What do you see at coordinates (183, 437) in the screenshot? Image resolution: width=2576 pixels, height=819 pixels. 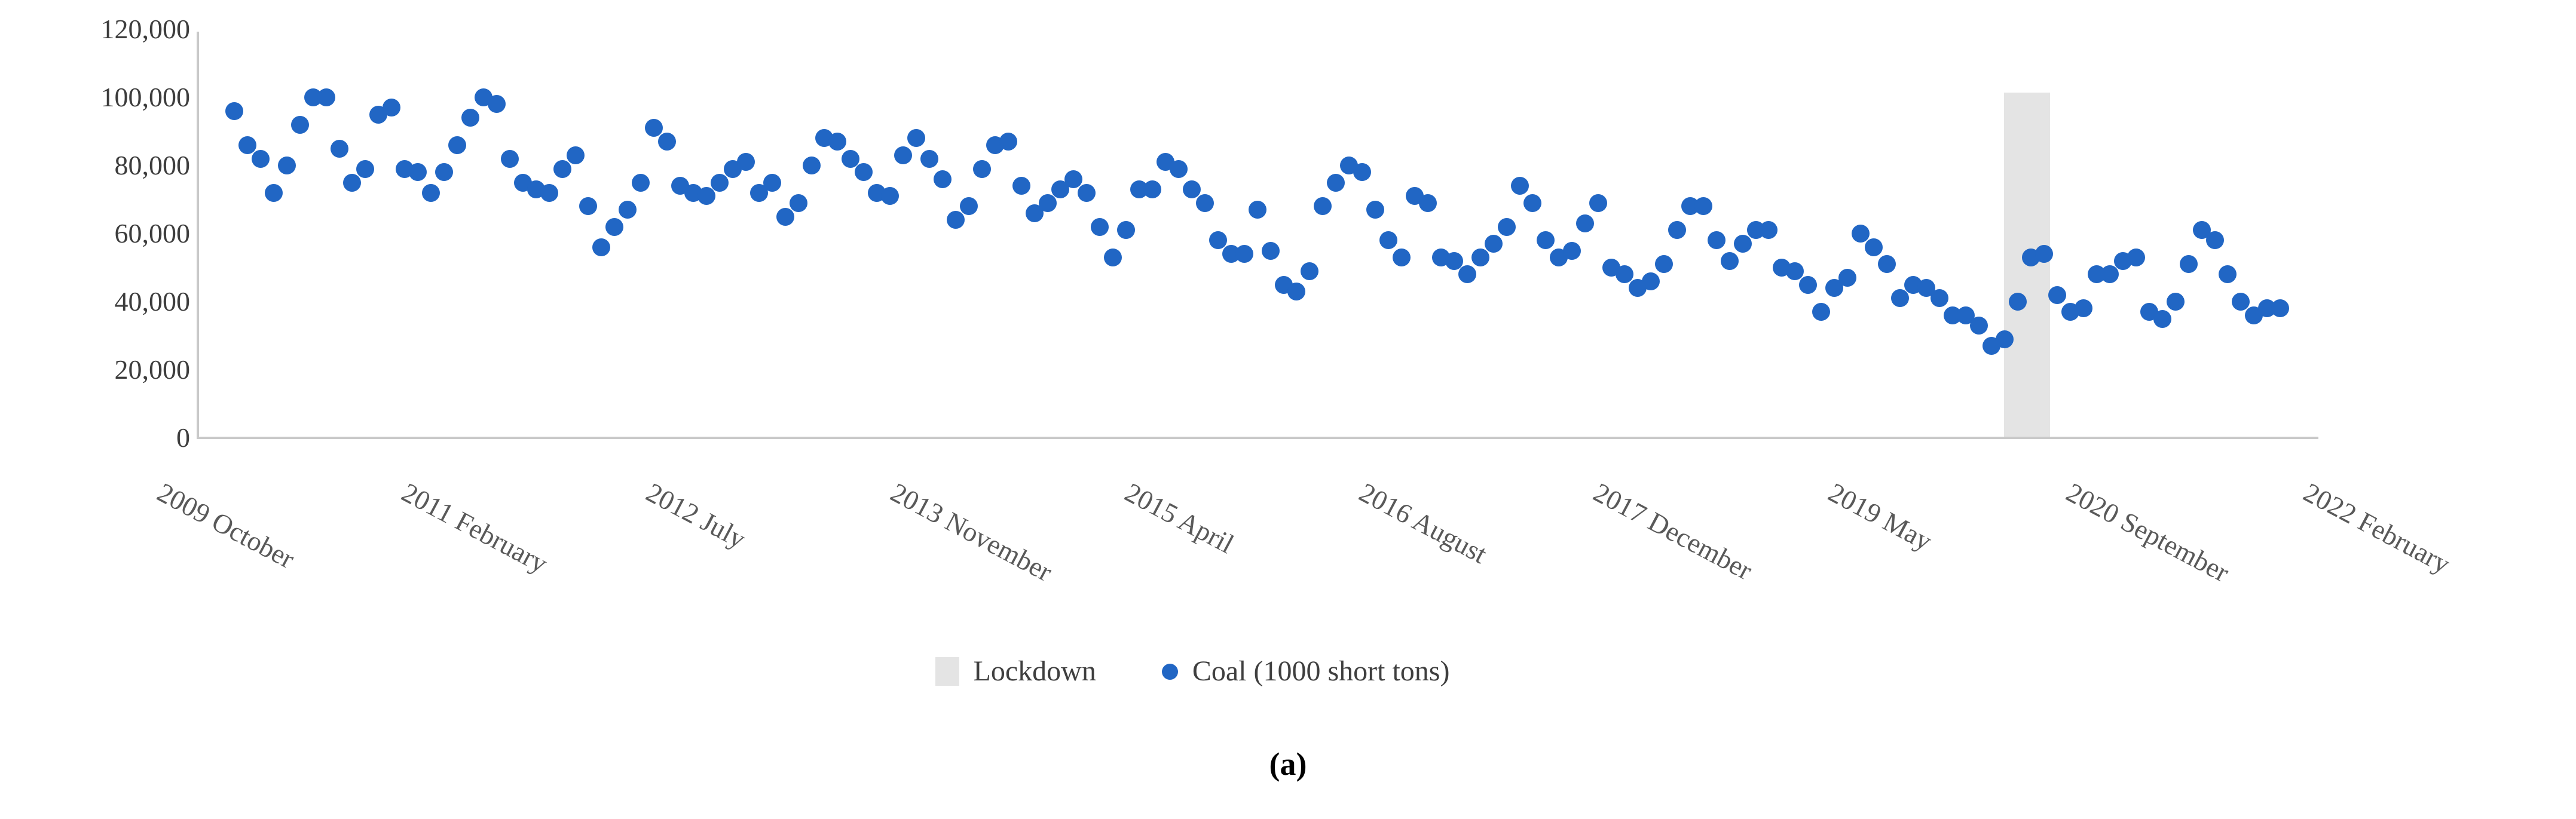 I see `y-axis-label: 0` at bounding box center [183, 437].